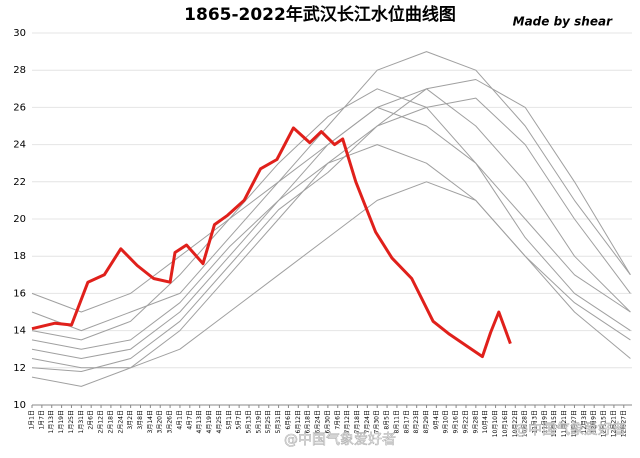  What do you see at coordinates (446, 421) in the screenshot?
I see `x-tick-label: 9月10日` at bounding box center [446, 421].